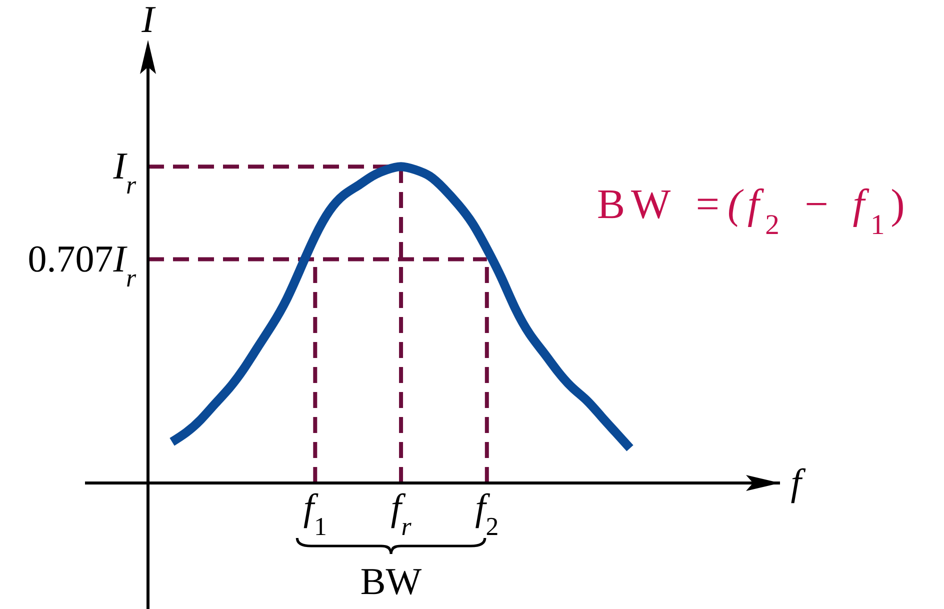 The width and height of the screenshot is (944, 609). Describe the element at coordinates (124, 173) in the screenshot. I see `ref-line-label: I$_{r}$` at that location.